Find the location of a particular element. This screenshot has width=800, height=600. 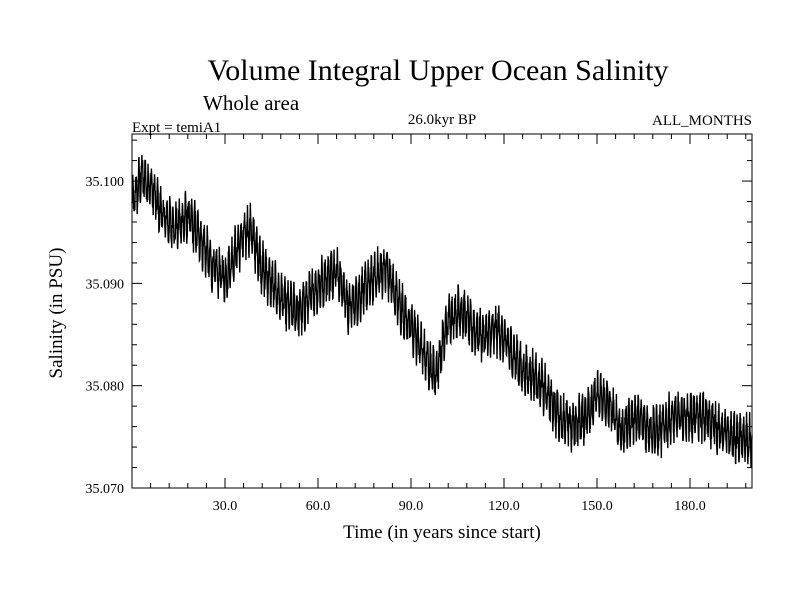

y-tick-label: 35.080 is located at coordinates (105, 387).